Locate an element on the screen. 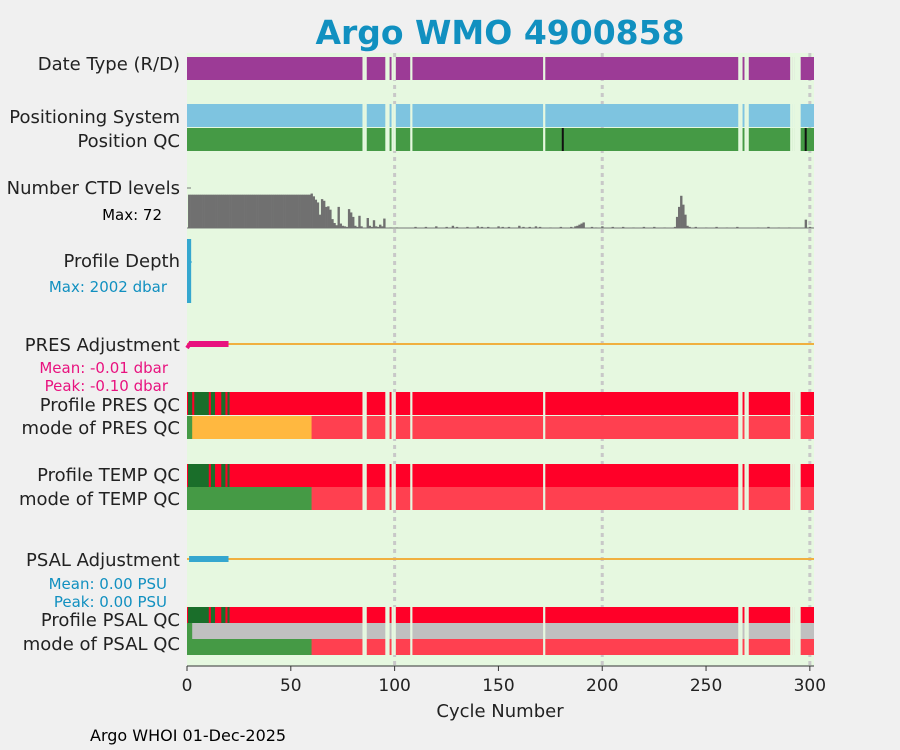 This screenshot has width=900, height=750. row-label-profile-psal-qc: Profile PSAL QC is located at coordinates (110, 620).